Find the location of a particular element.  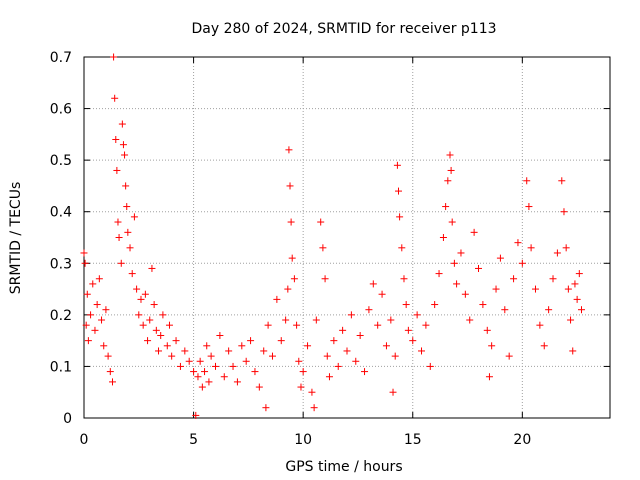

y-tick-label: 0.6 is located at coordinates (61, 110).